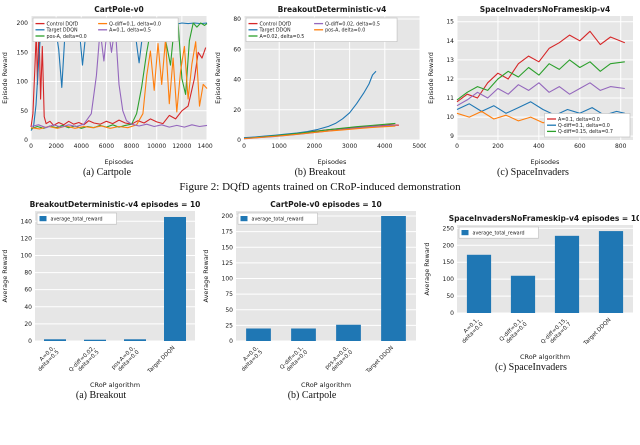  Describe the element at coordinates (352, 24) in the screenshot. I see `svg-text: Q-diff=0.02, delta=0.5` at that location.